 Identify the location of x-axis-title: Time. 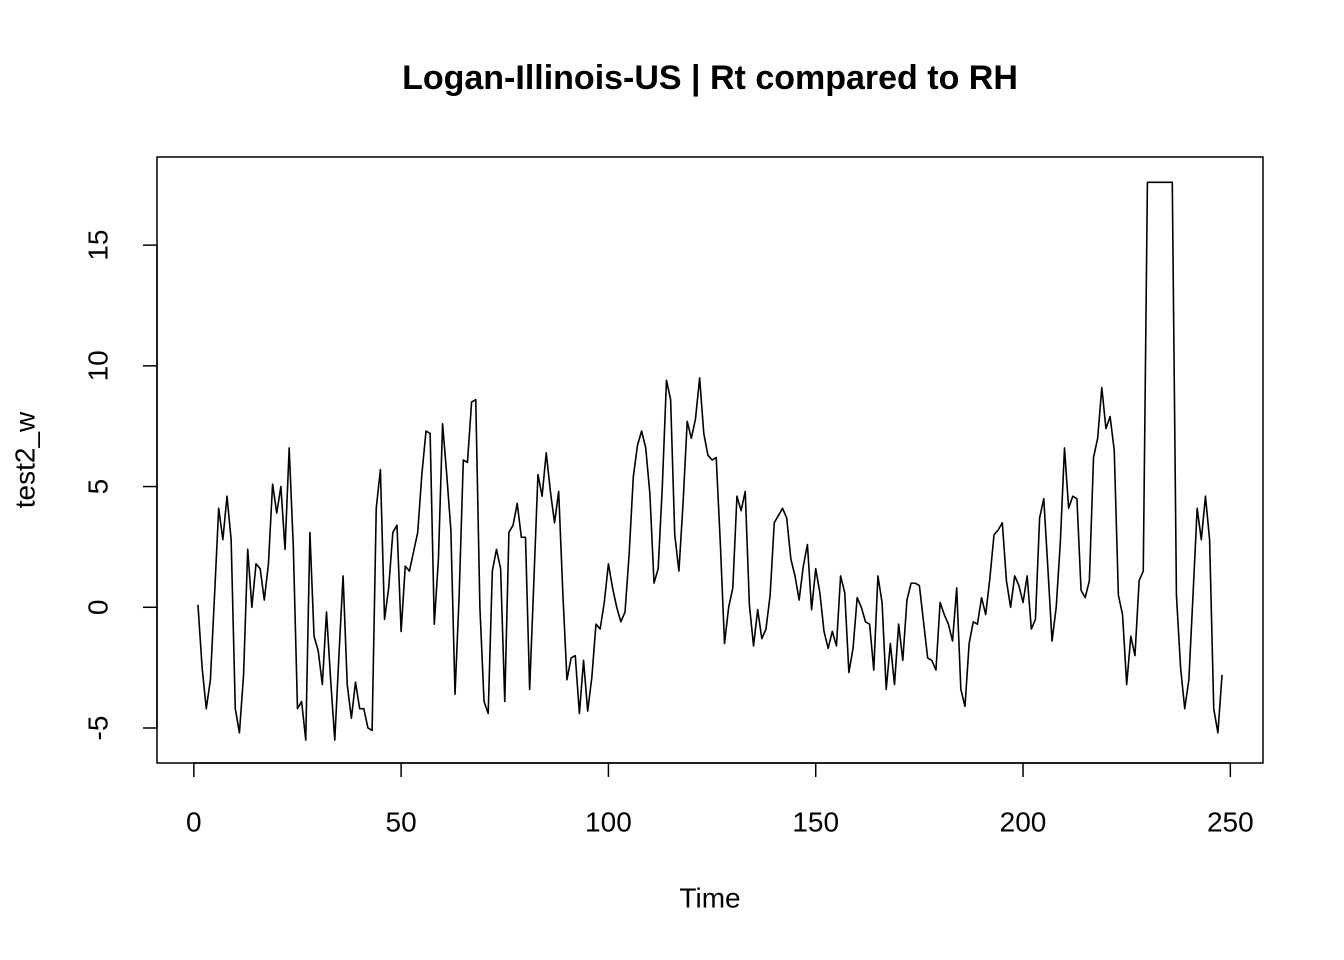
(709, 897).